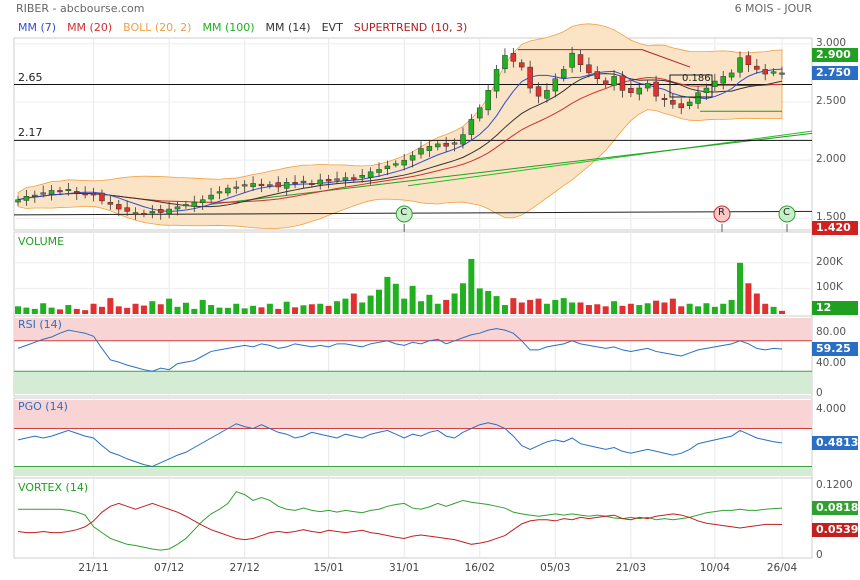  Describe the element at coordinates (819, 555) in the screenshot. I see `y-tick-label: 0` at that location.